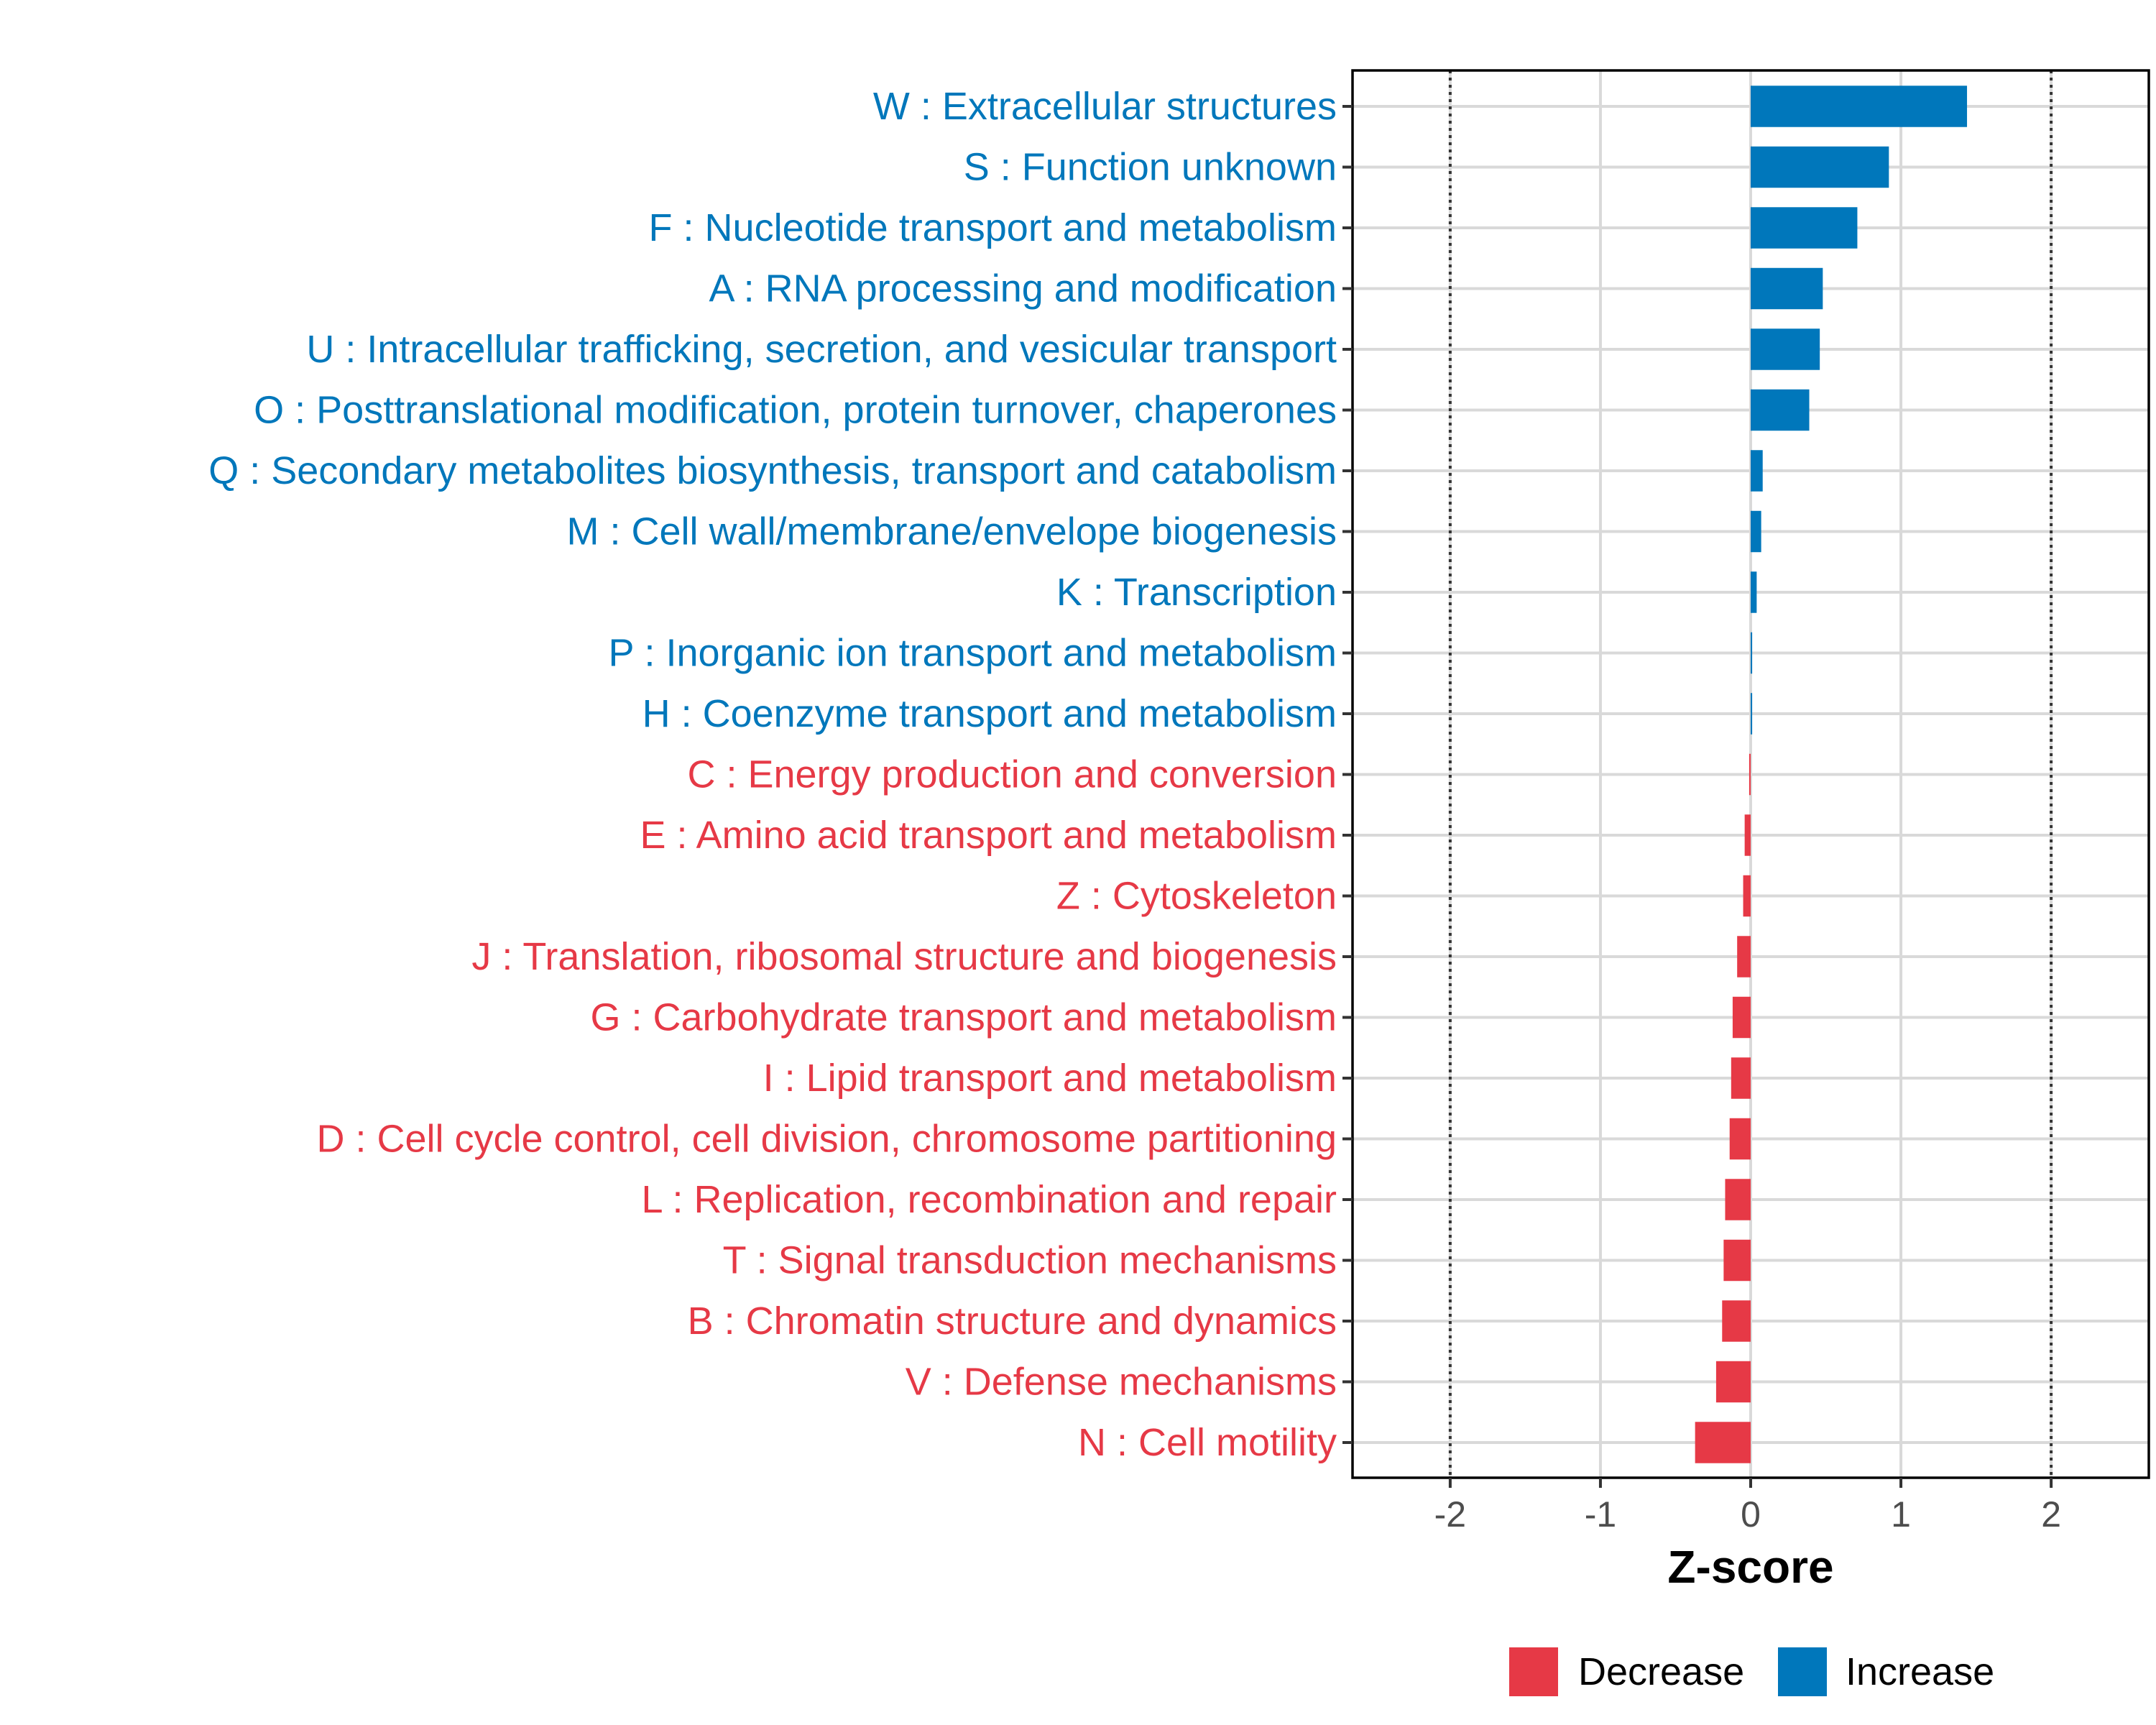 Image resolution: width=2156 pixels, height=1725 pixels. Describe the element at coordinates (1030, 1260) in the screenshot. I see `category-label: T : Signal transduction mechanisms` at that location.